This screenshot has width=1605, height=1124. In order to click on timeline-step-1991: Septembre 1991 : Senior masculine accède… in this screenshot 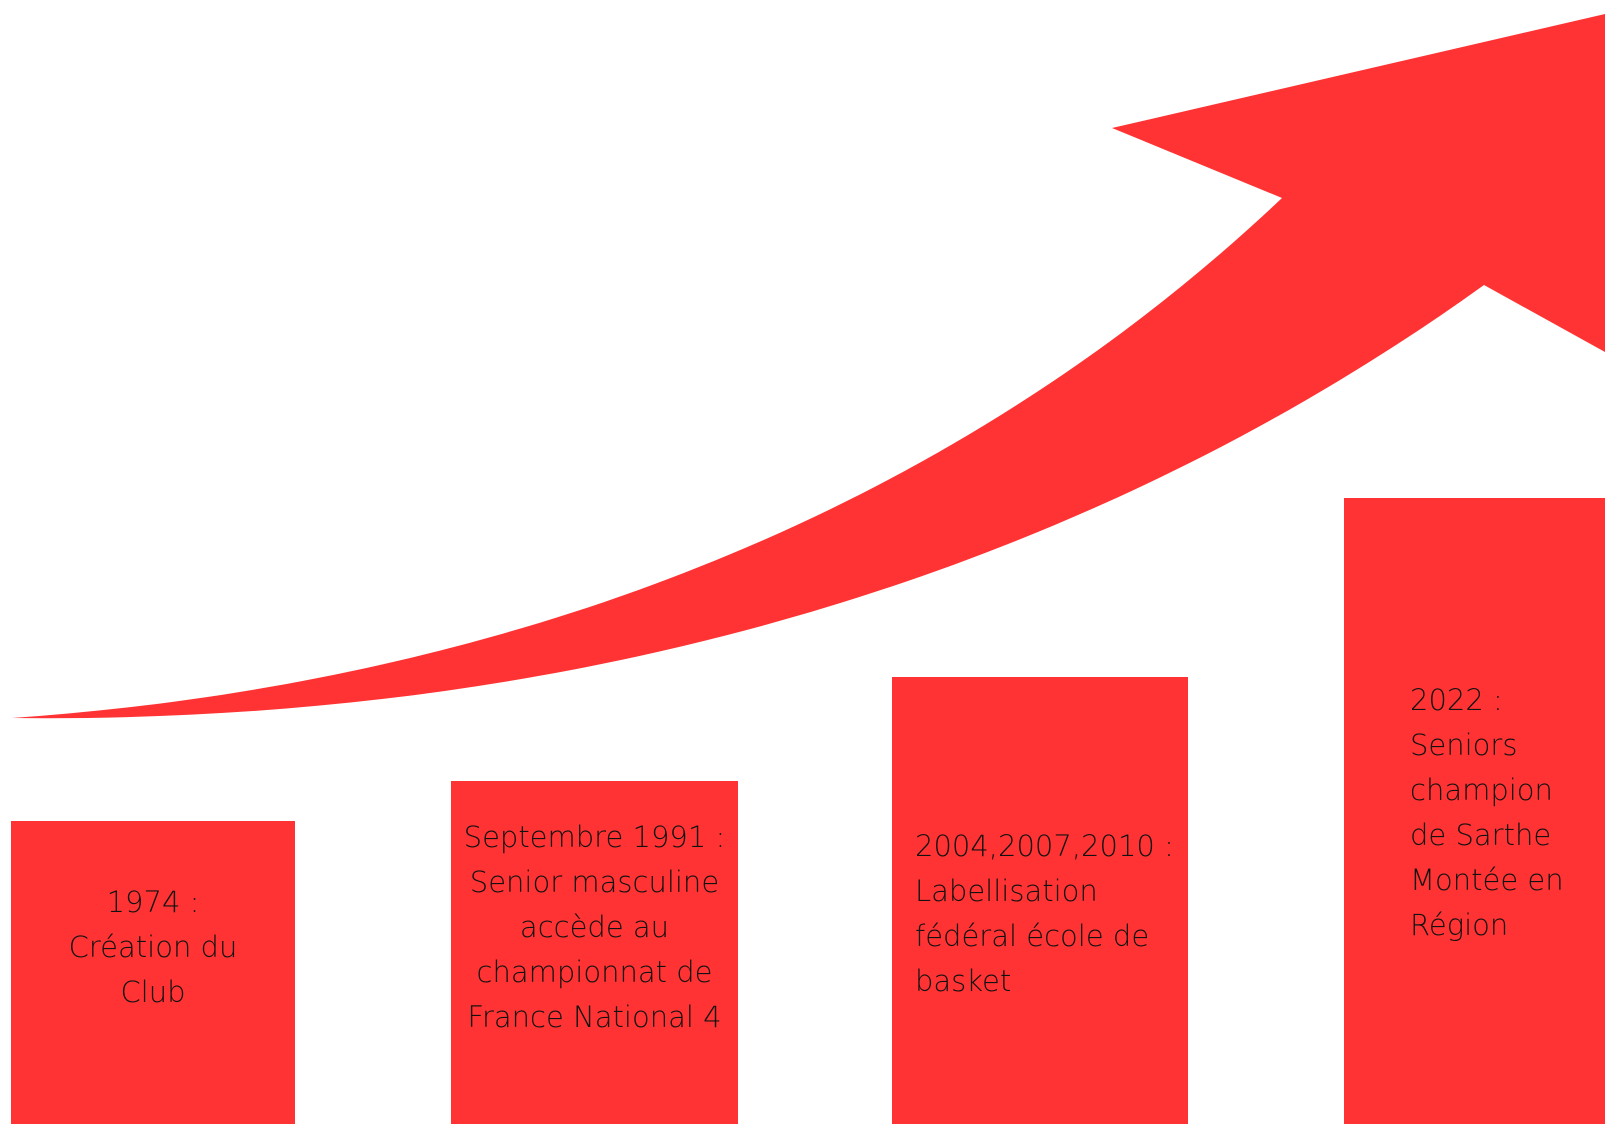, I will do `click(594, 952)`.